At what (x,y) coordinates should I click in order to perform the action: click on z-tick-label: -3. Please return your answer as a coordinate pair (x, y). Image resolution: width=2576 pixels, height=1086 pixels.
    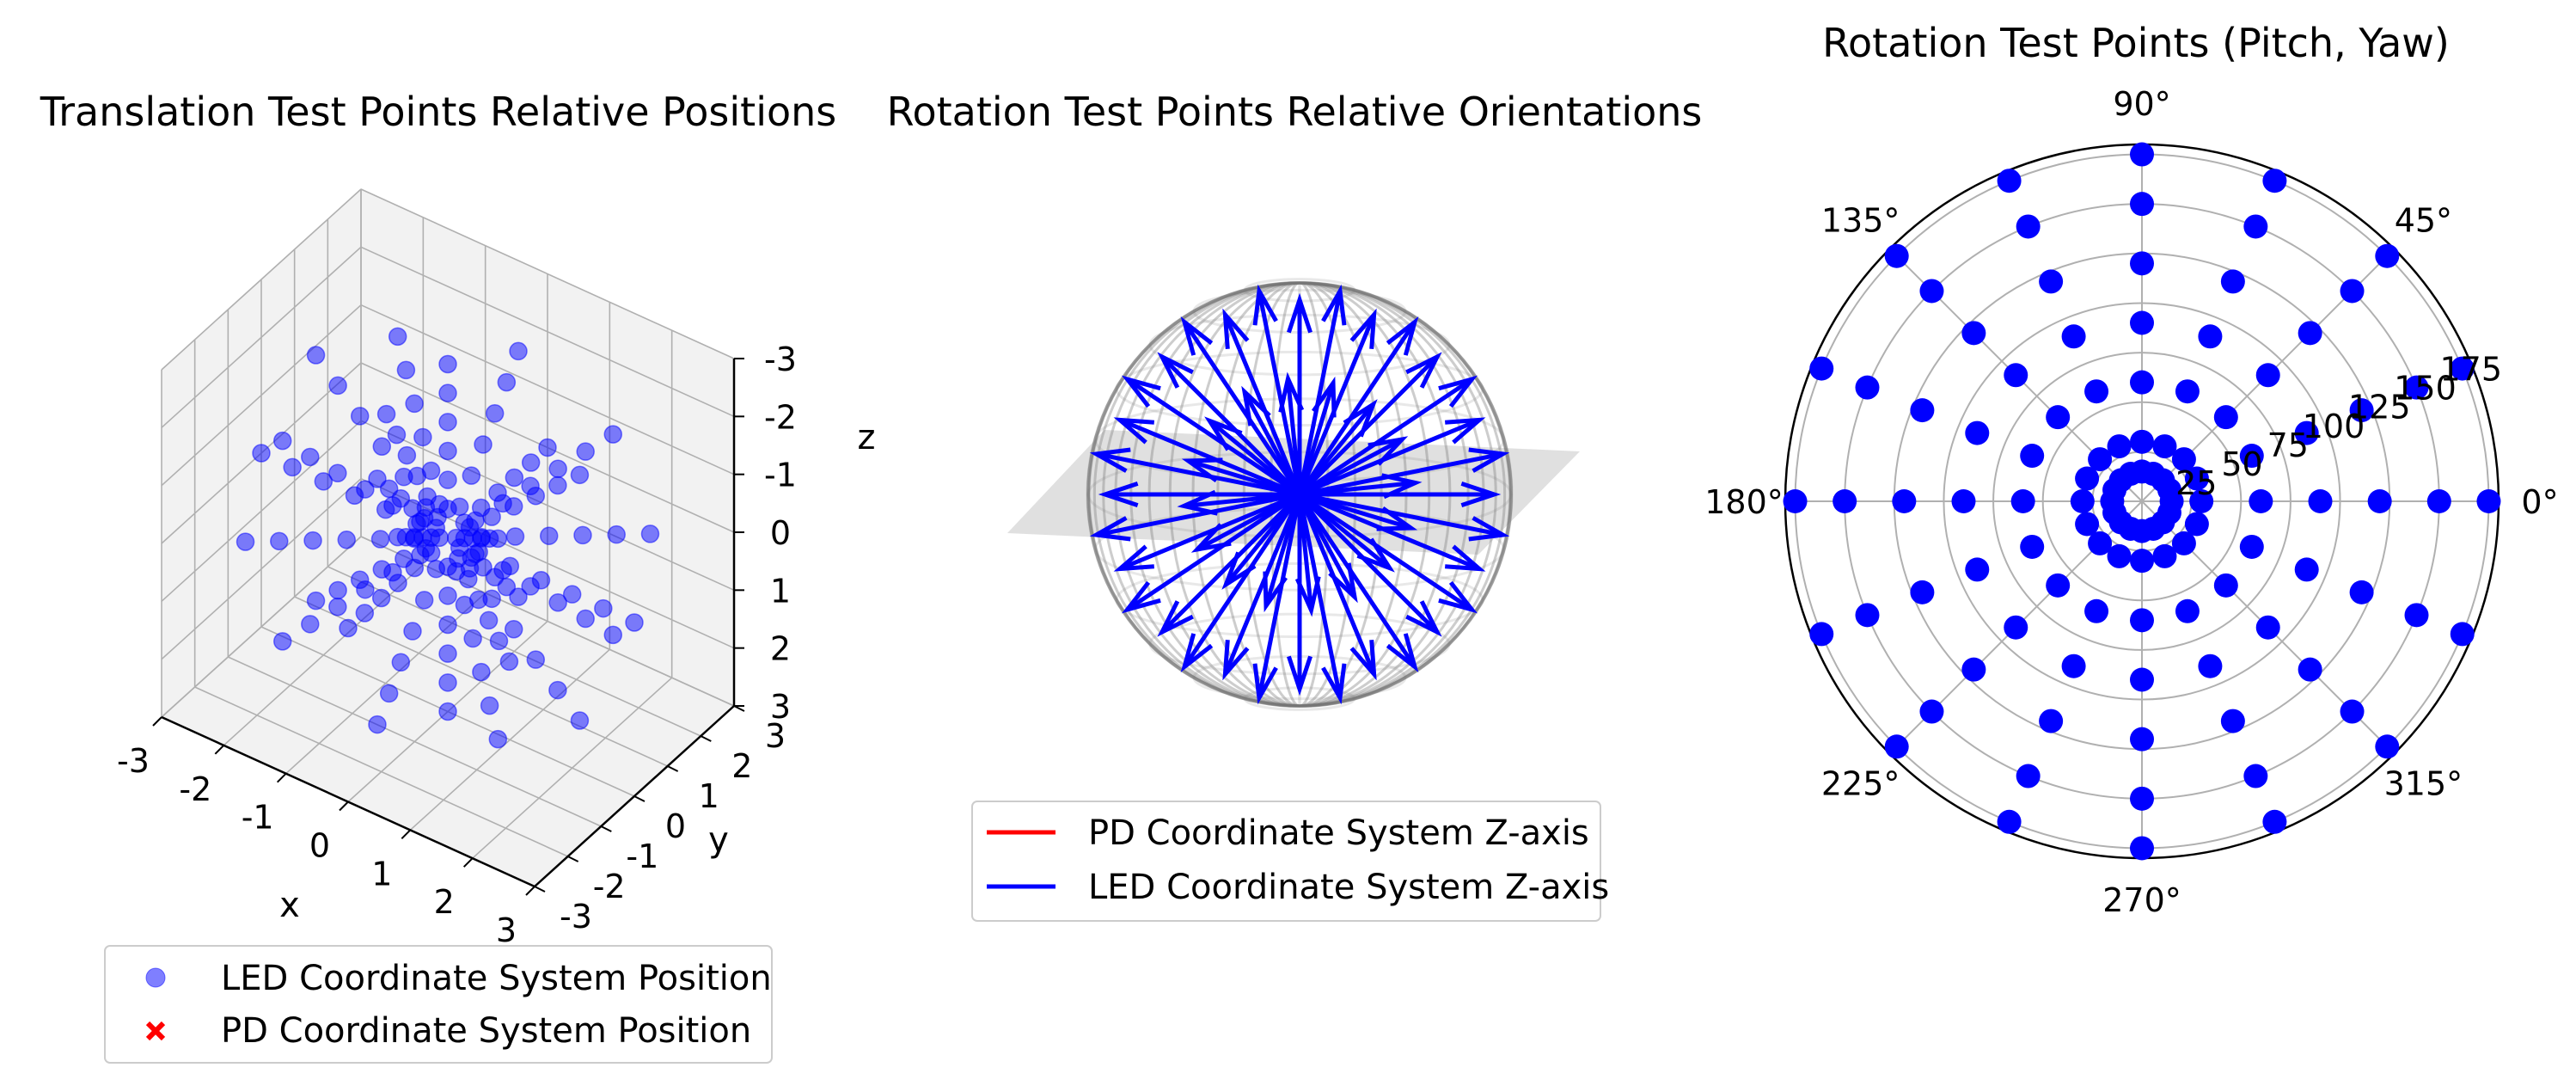
    Looking at the image, I should click on (780, 359).